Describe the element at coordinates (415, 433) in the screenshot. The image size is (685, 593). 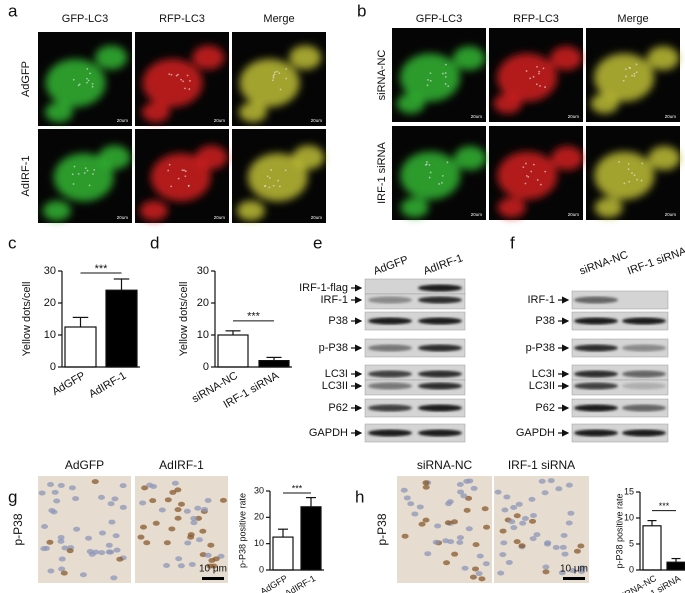
I see `blot-strip` at that location.